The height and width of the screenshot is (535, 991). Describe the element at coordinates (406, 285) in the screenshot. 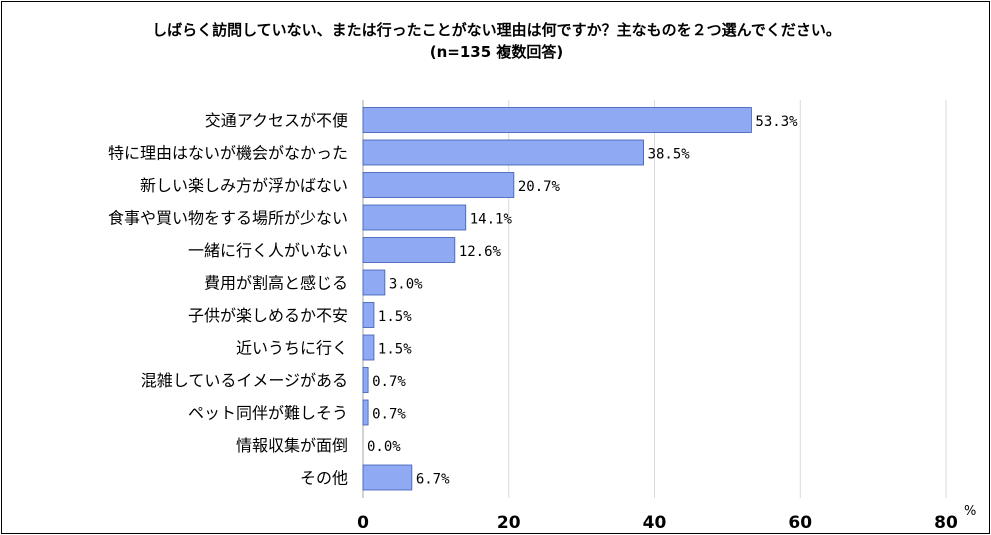

I see `value-label-5: 3.0%` at that location.